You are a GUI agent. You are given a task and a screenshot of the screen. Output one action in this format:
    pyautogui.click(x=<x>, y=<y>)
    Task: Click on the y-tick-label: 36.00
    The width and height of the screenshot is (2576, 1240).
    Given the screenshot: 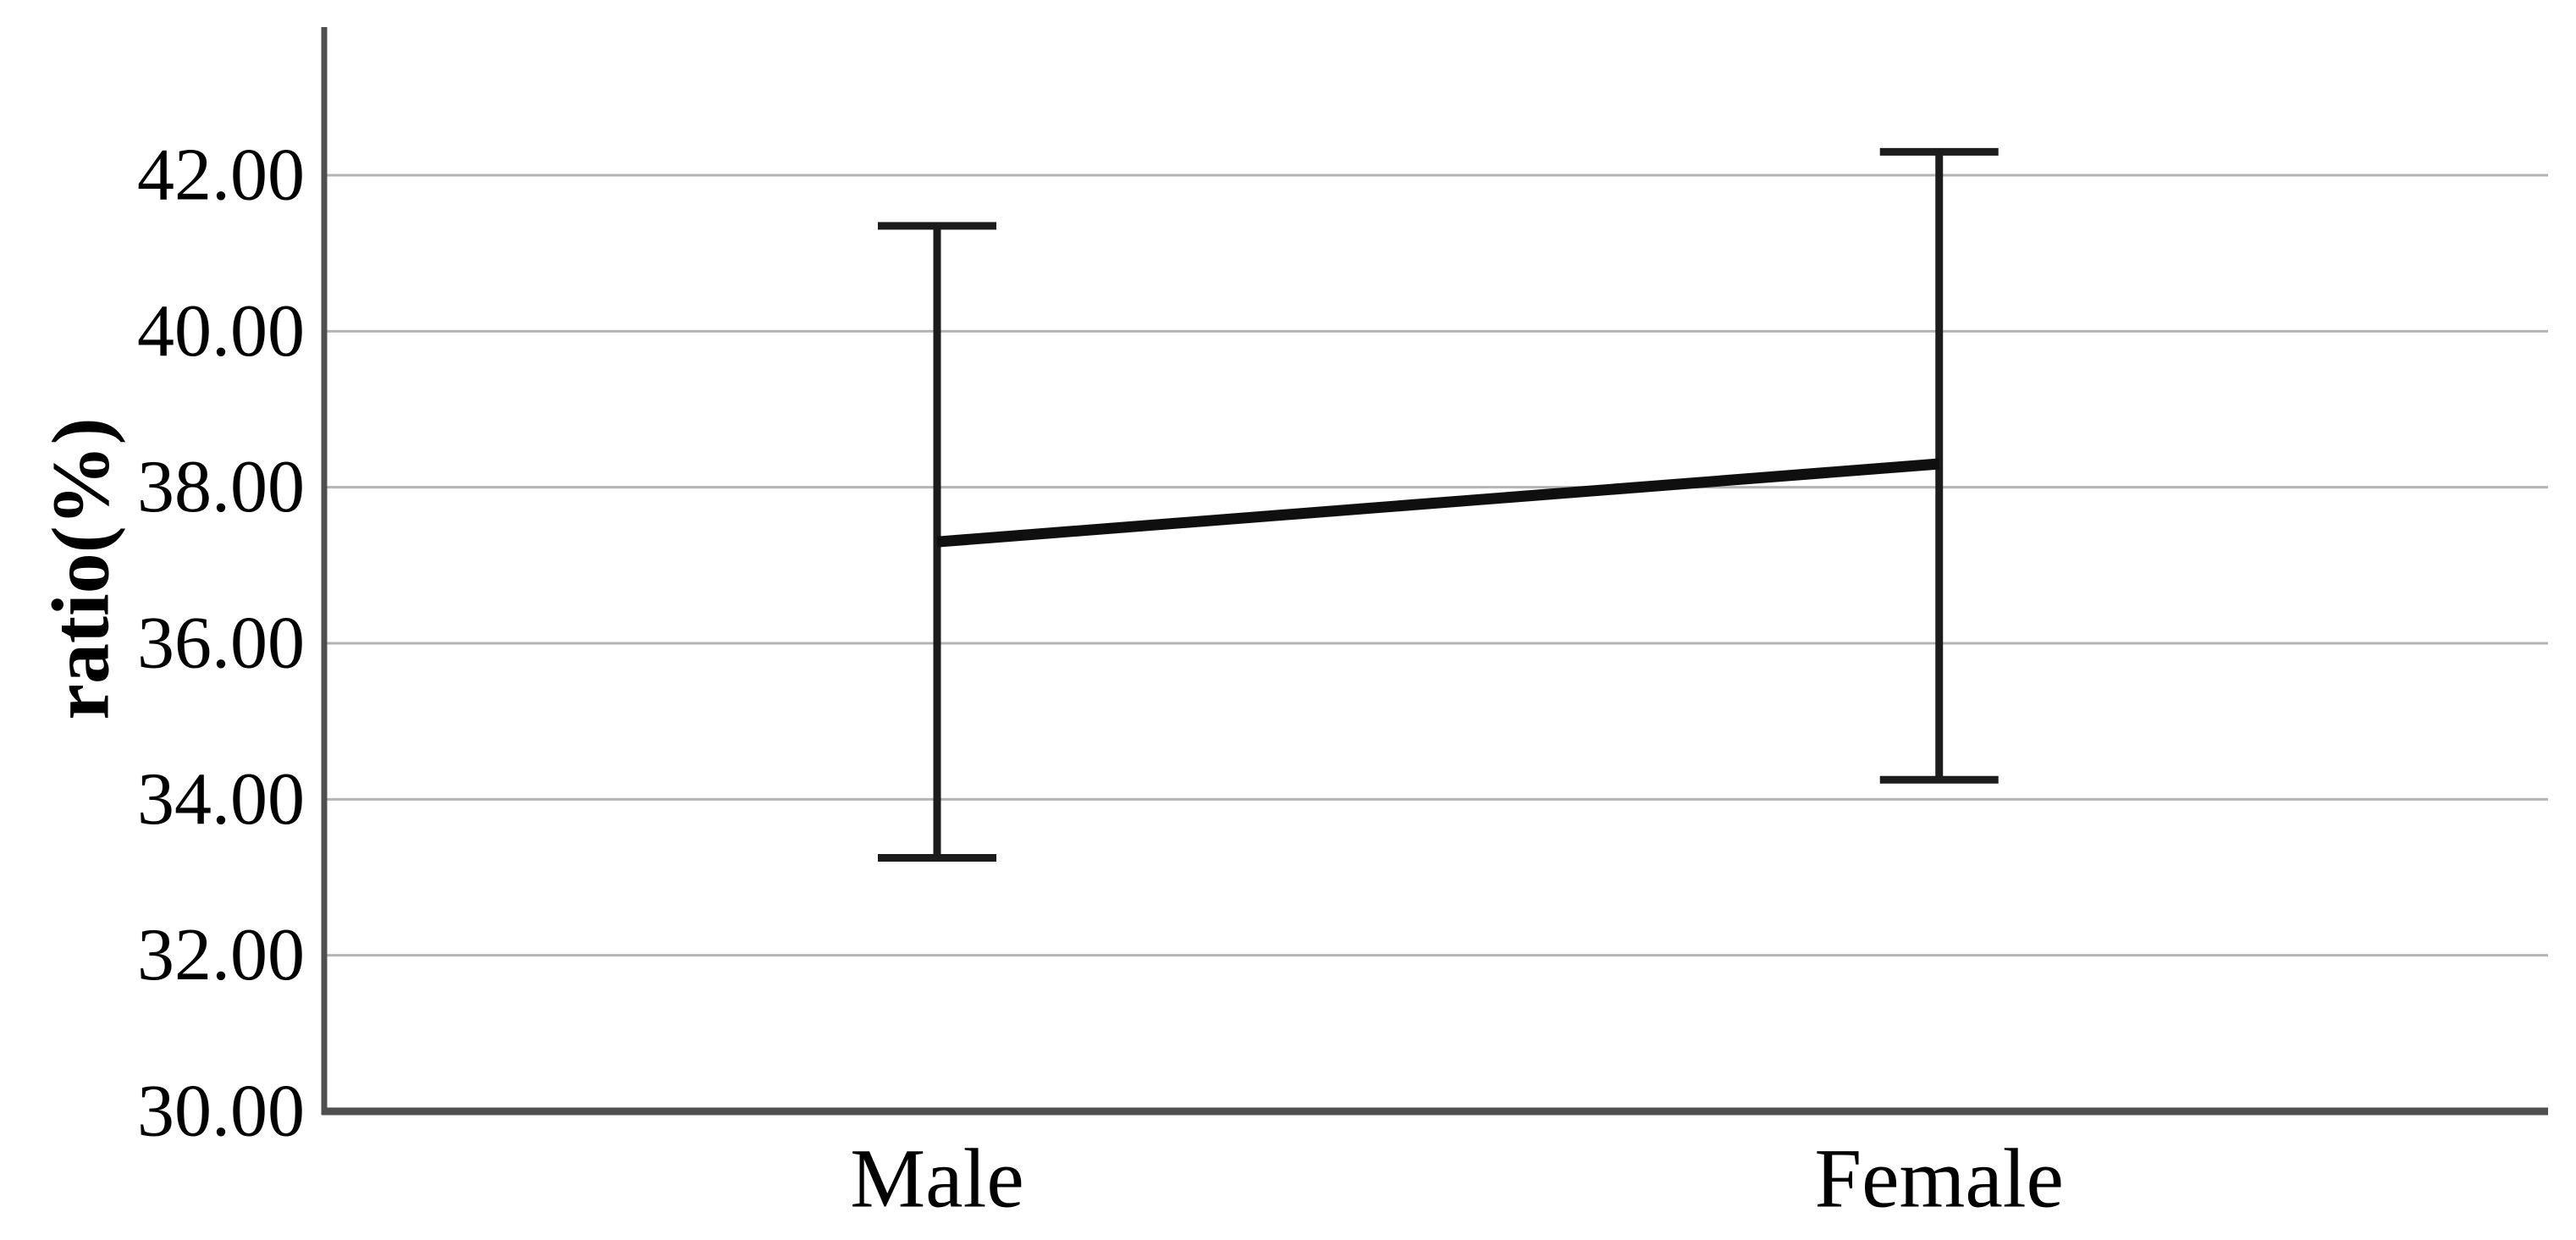 What is the action you would take?
    pyautogui.click(x=221, y=644)
    